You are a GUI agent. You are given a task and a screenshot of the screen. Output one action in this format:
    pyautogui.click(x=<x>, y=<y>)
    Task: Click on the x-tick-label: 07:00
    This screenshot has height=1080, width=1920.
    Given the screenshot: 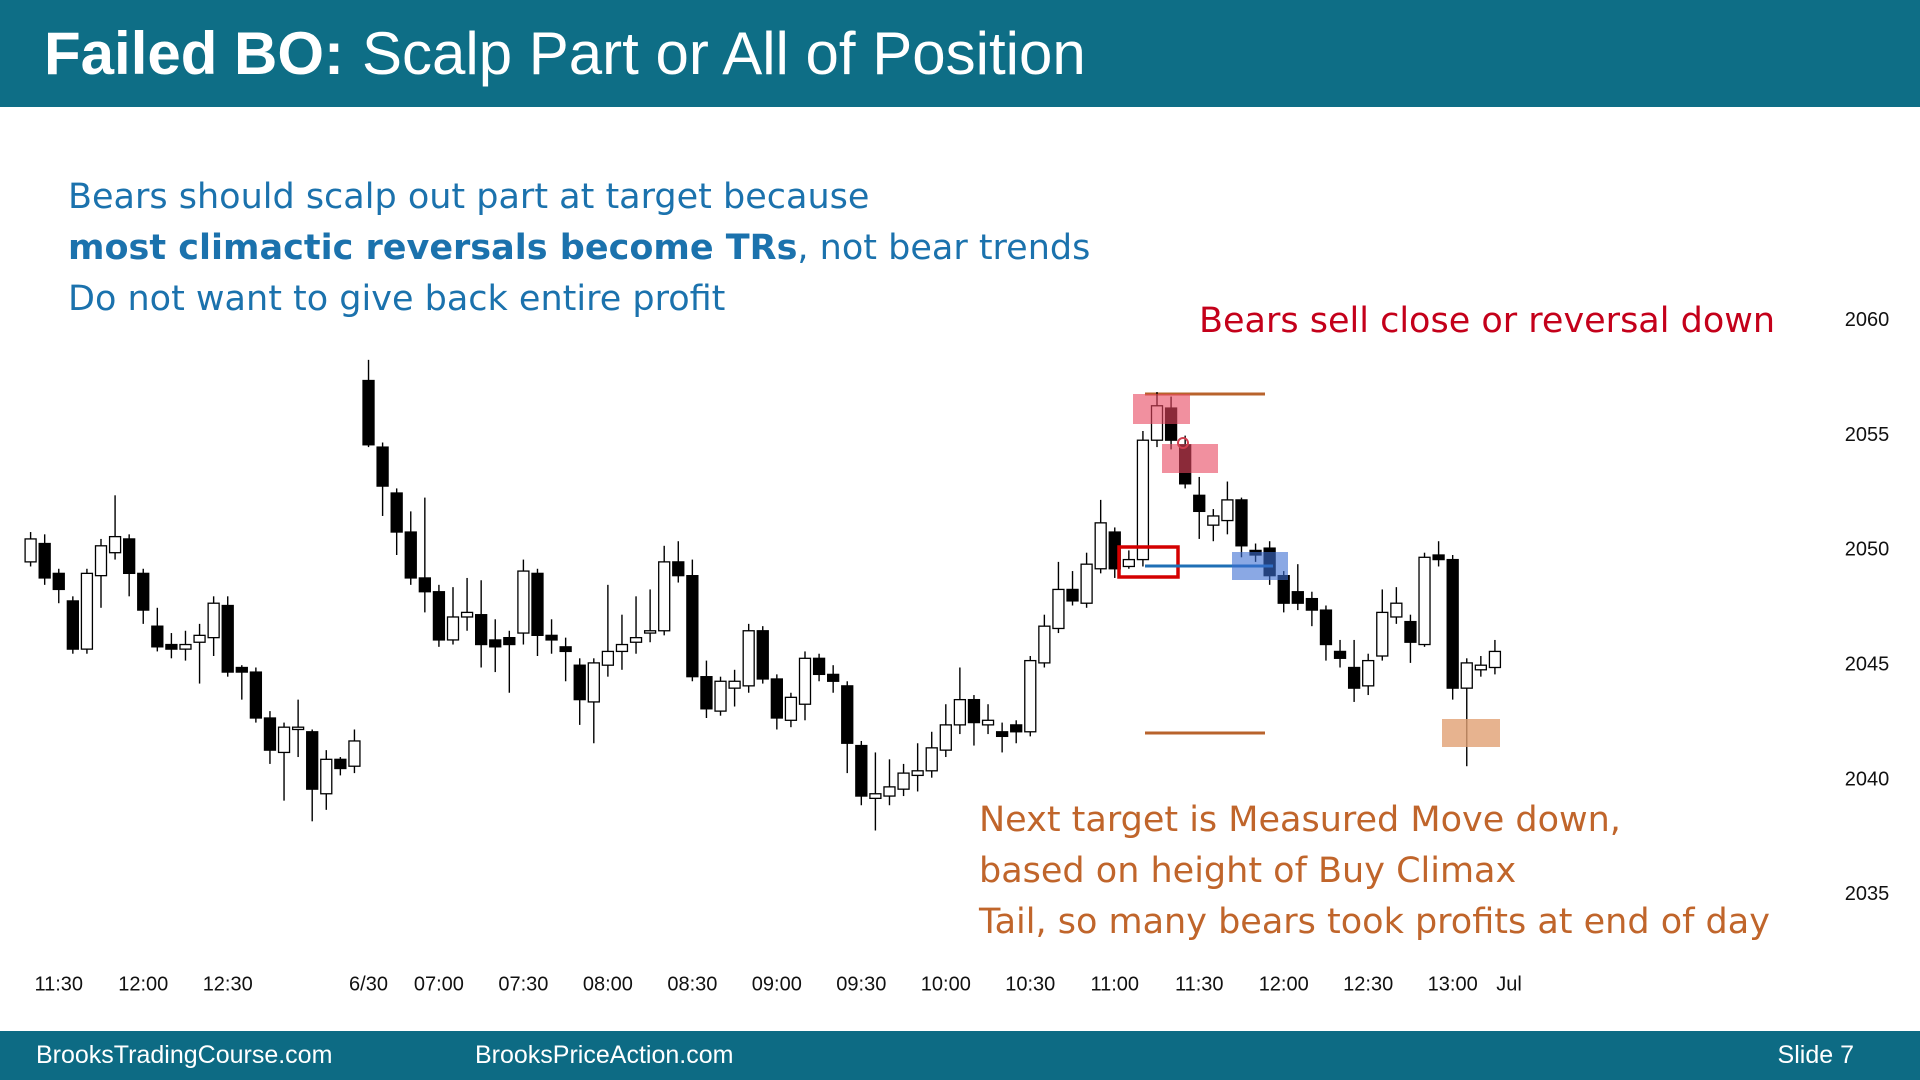 What is the action you would take?
    pyautogui.click(x=439, y=984)
    